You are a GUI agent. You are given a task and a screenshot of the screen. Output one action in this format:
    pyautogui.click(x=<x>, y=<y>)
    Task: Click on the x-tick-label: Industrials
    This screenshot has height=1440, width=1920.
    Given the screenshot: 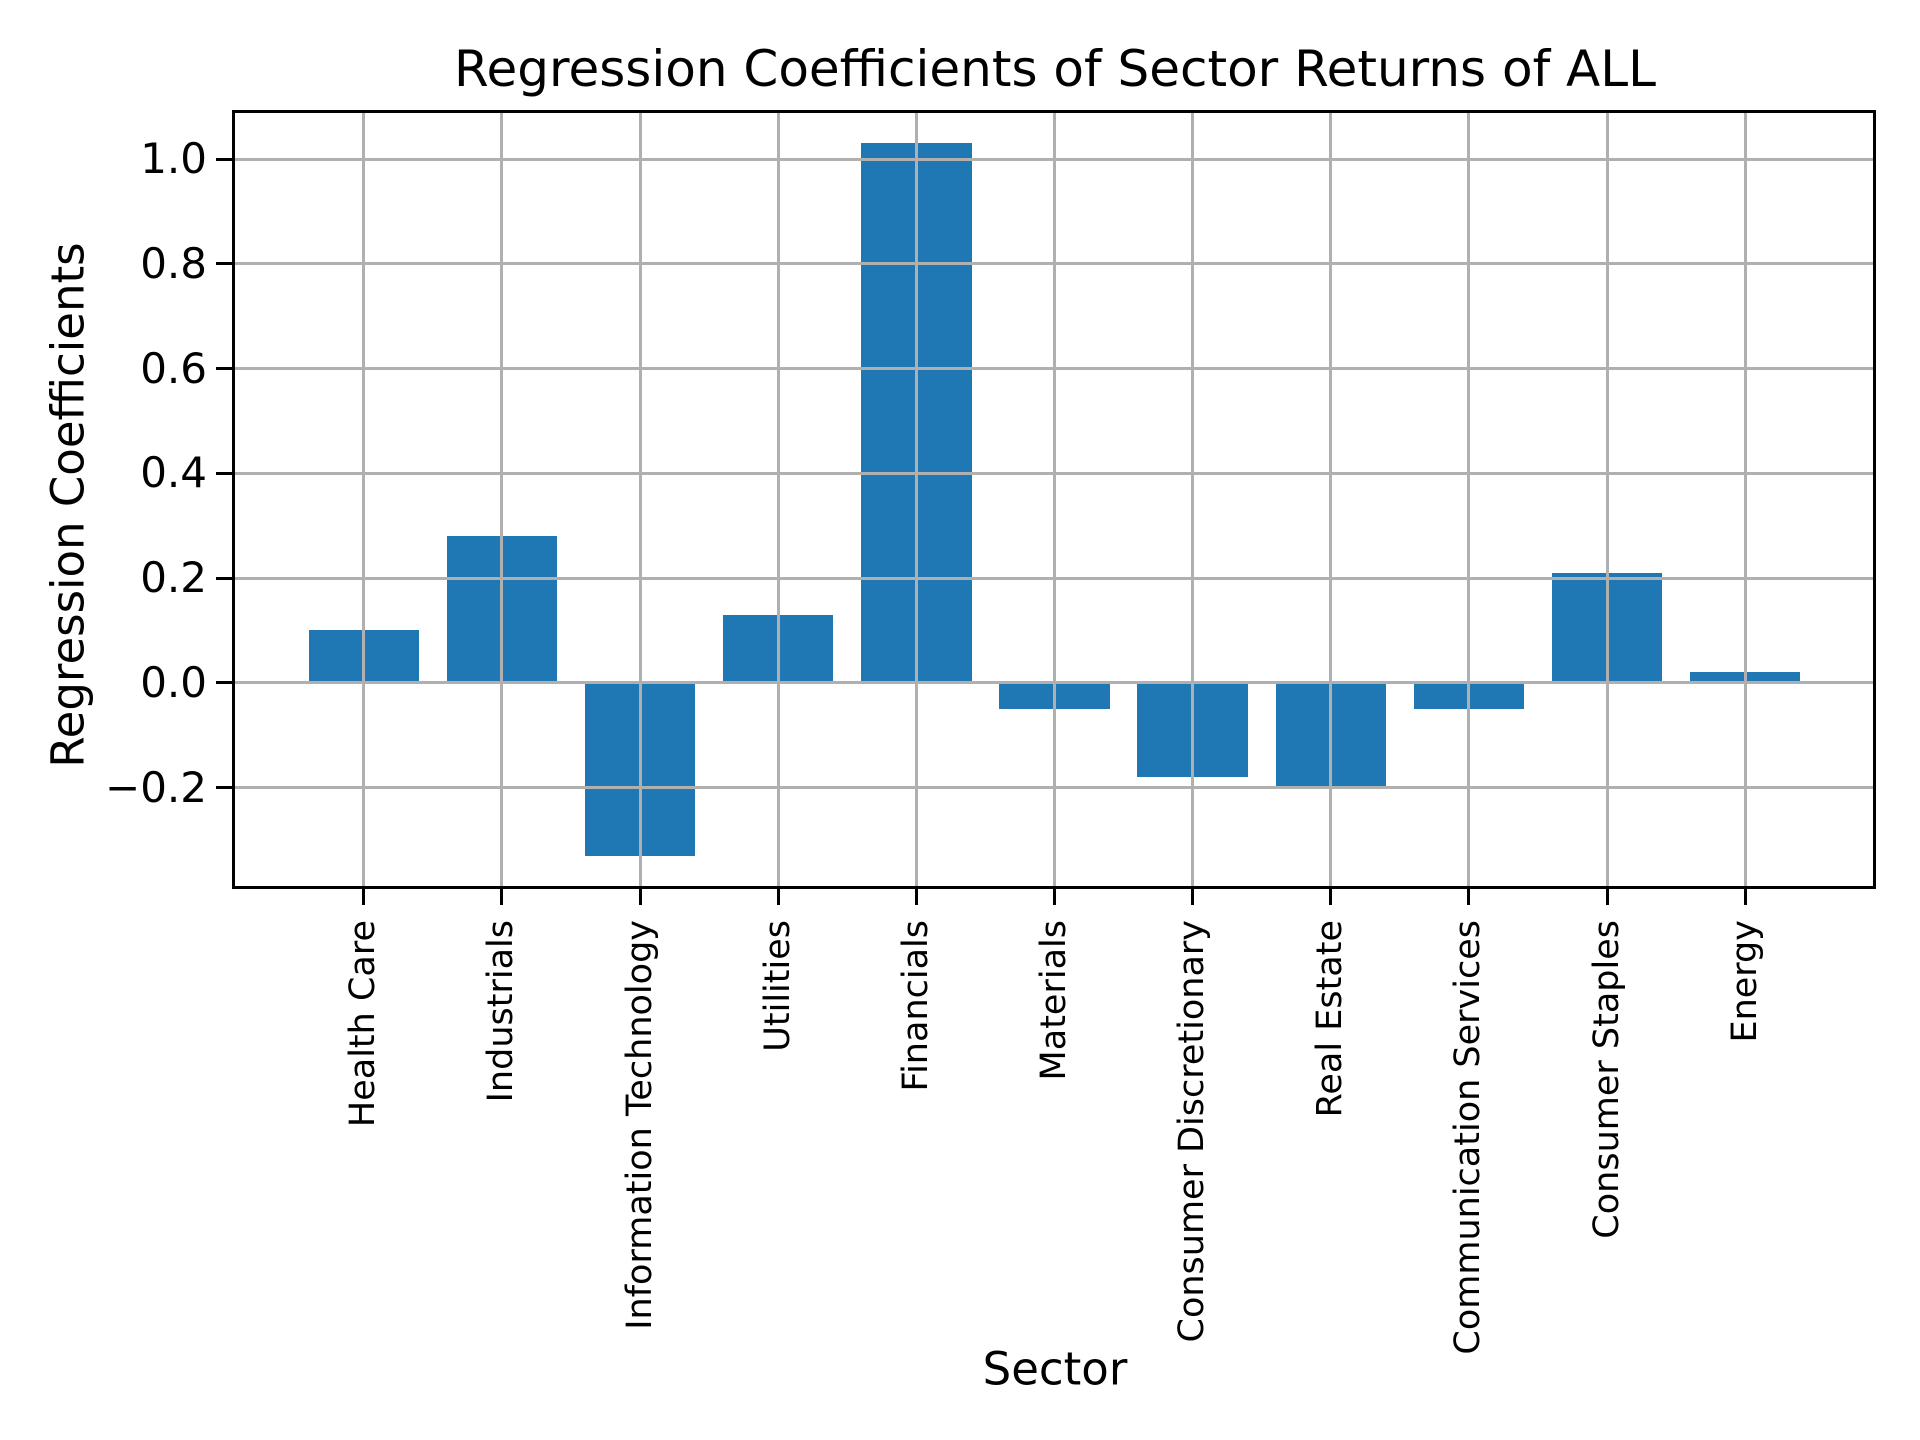 What is the action you would take?
    pyautogui.click(x=501, y=1011)
    